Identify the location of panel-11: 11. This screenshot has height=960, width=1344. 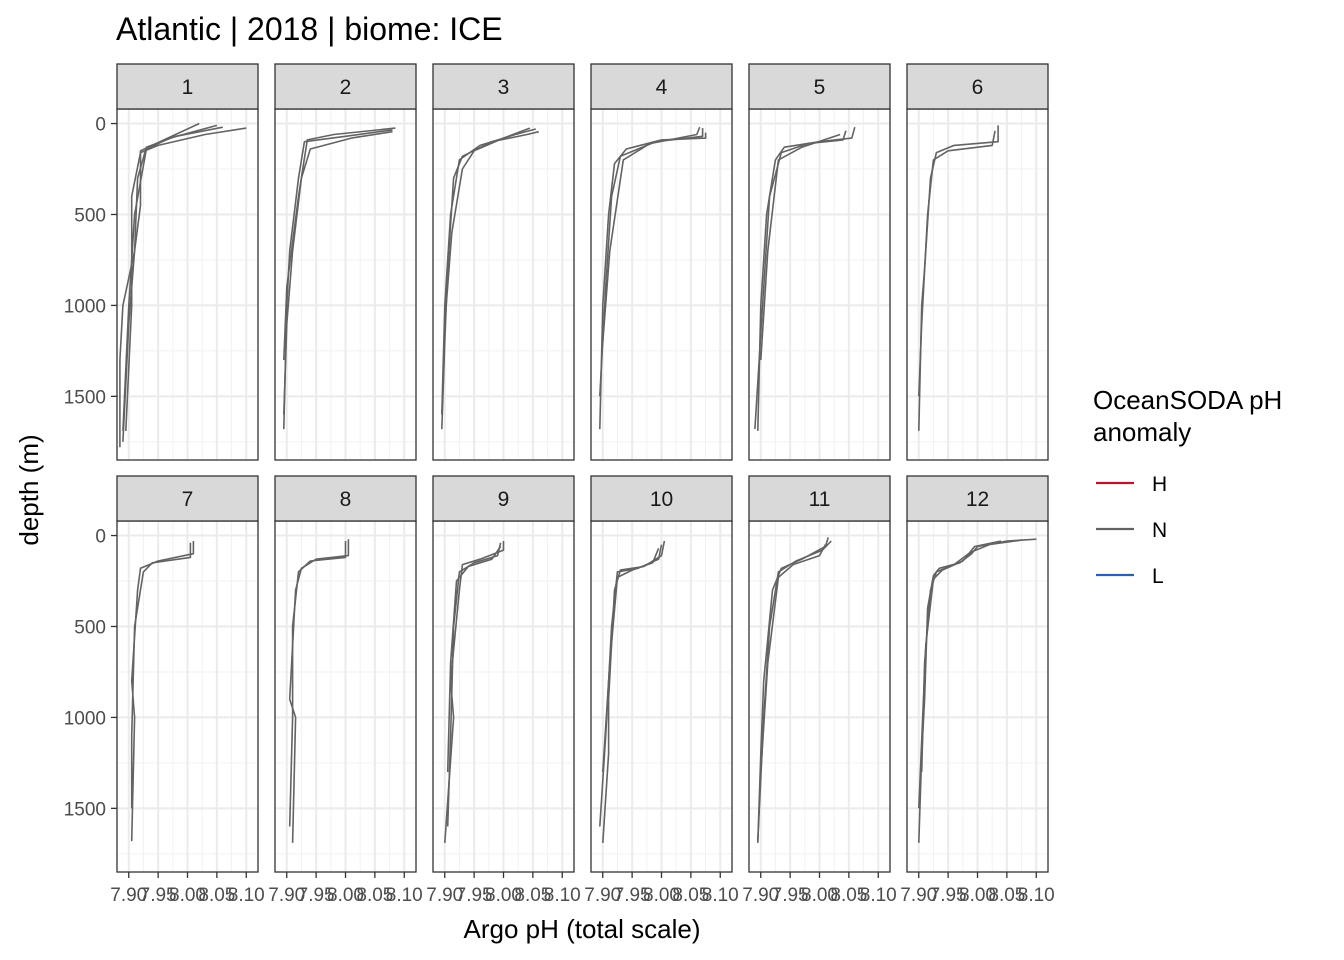
(819, 674).